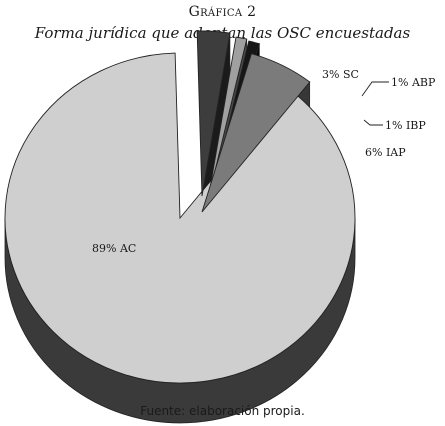 The width and height of the screenshot is (445, 426). I want to click on source-note: Fuente: elaboración propia., so click(222, 411).